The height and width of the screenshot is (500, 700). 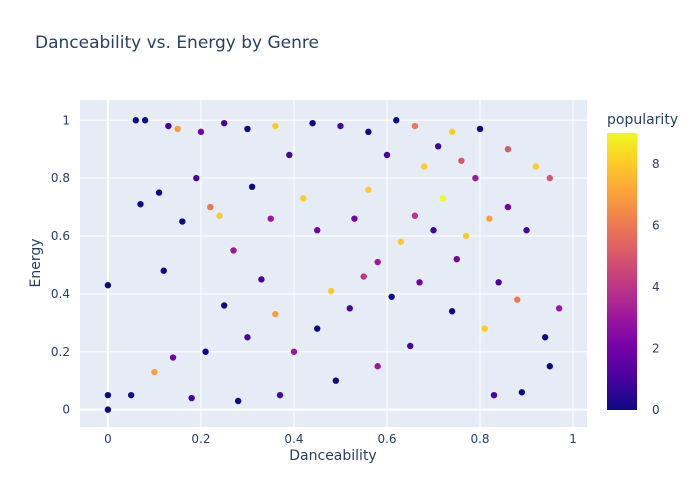 What do you see at coordinates (200, 439) in the screenshot?
I see `x-tick-label: 0.2` at bounding box center [200, 439].